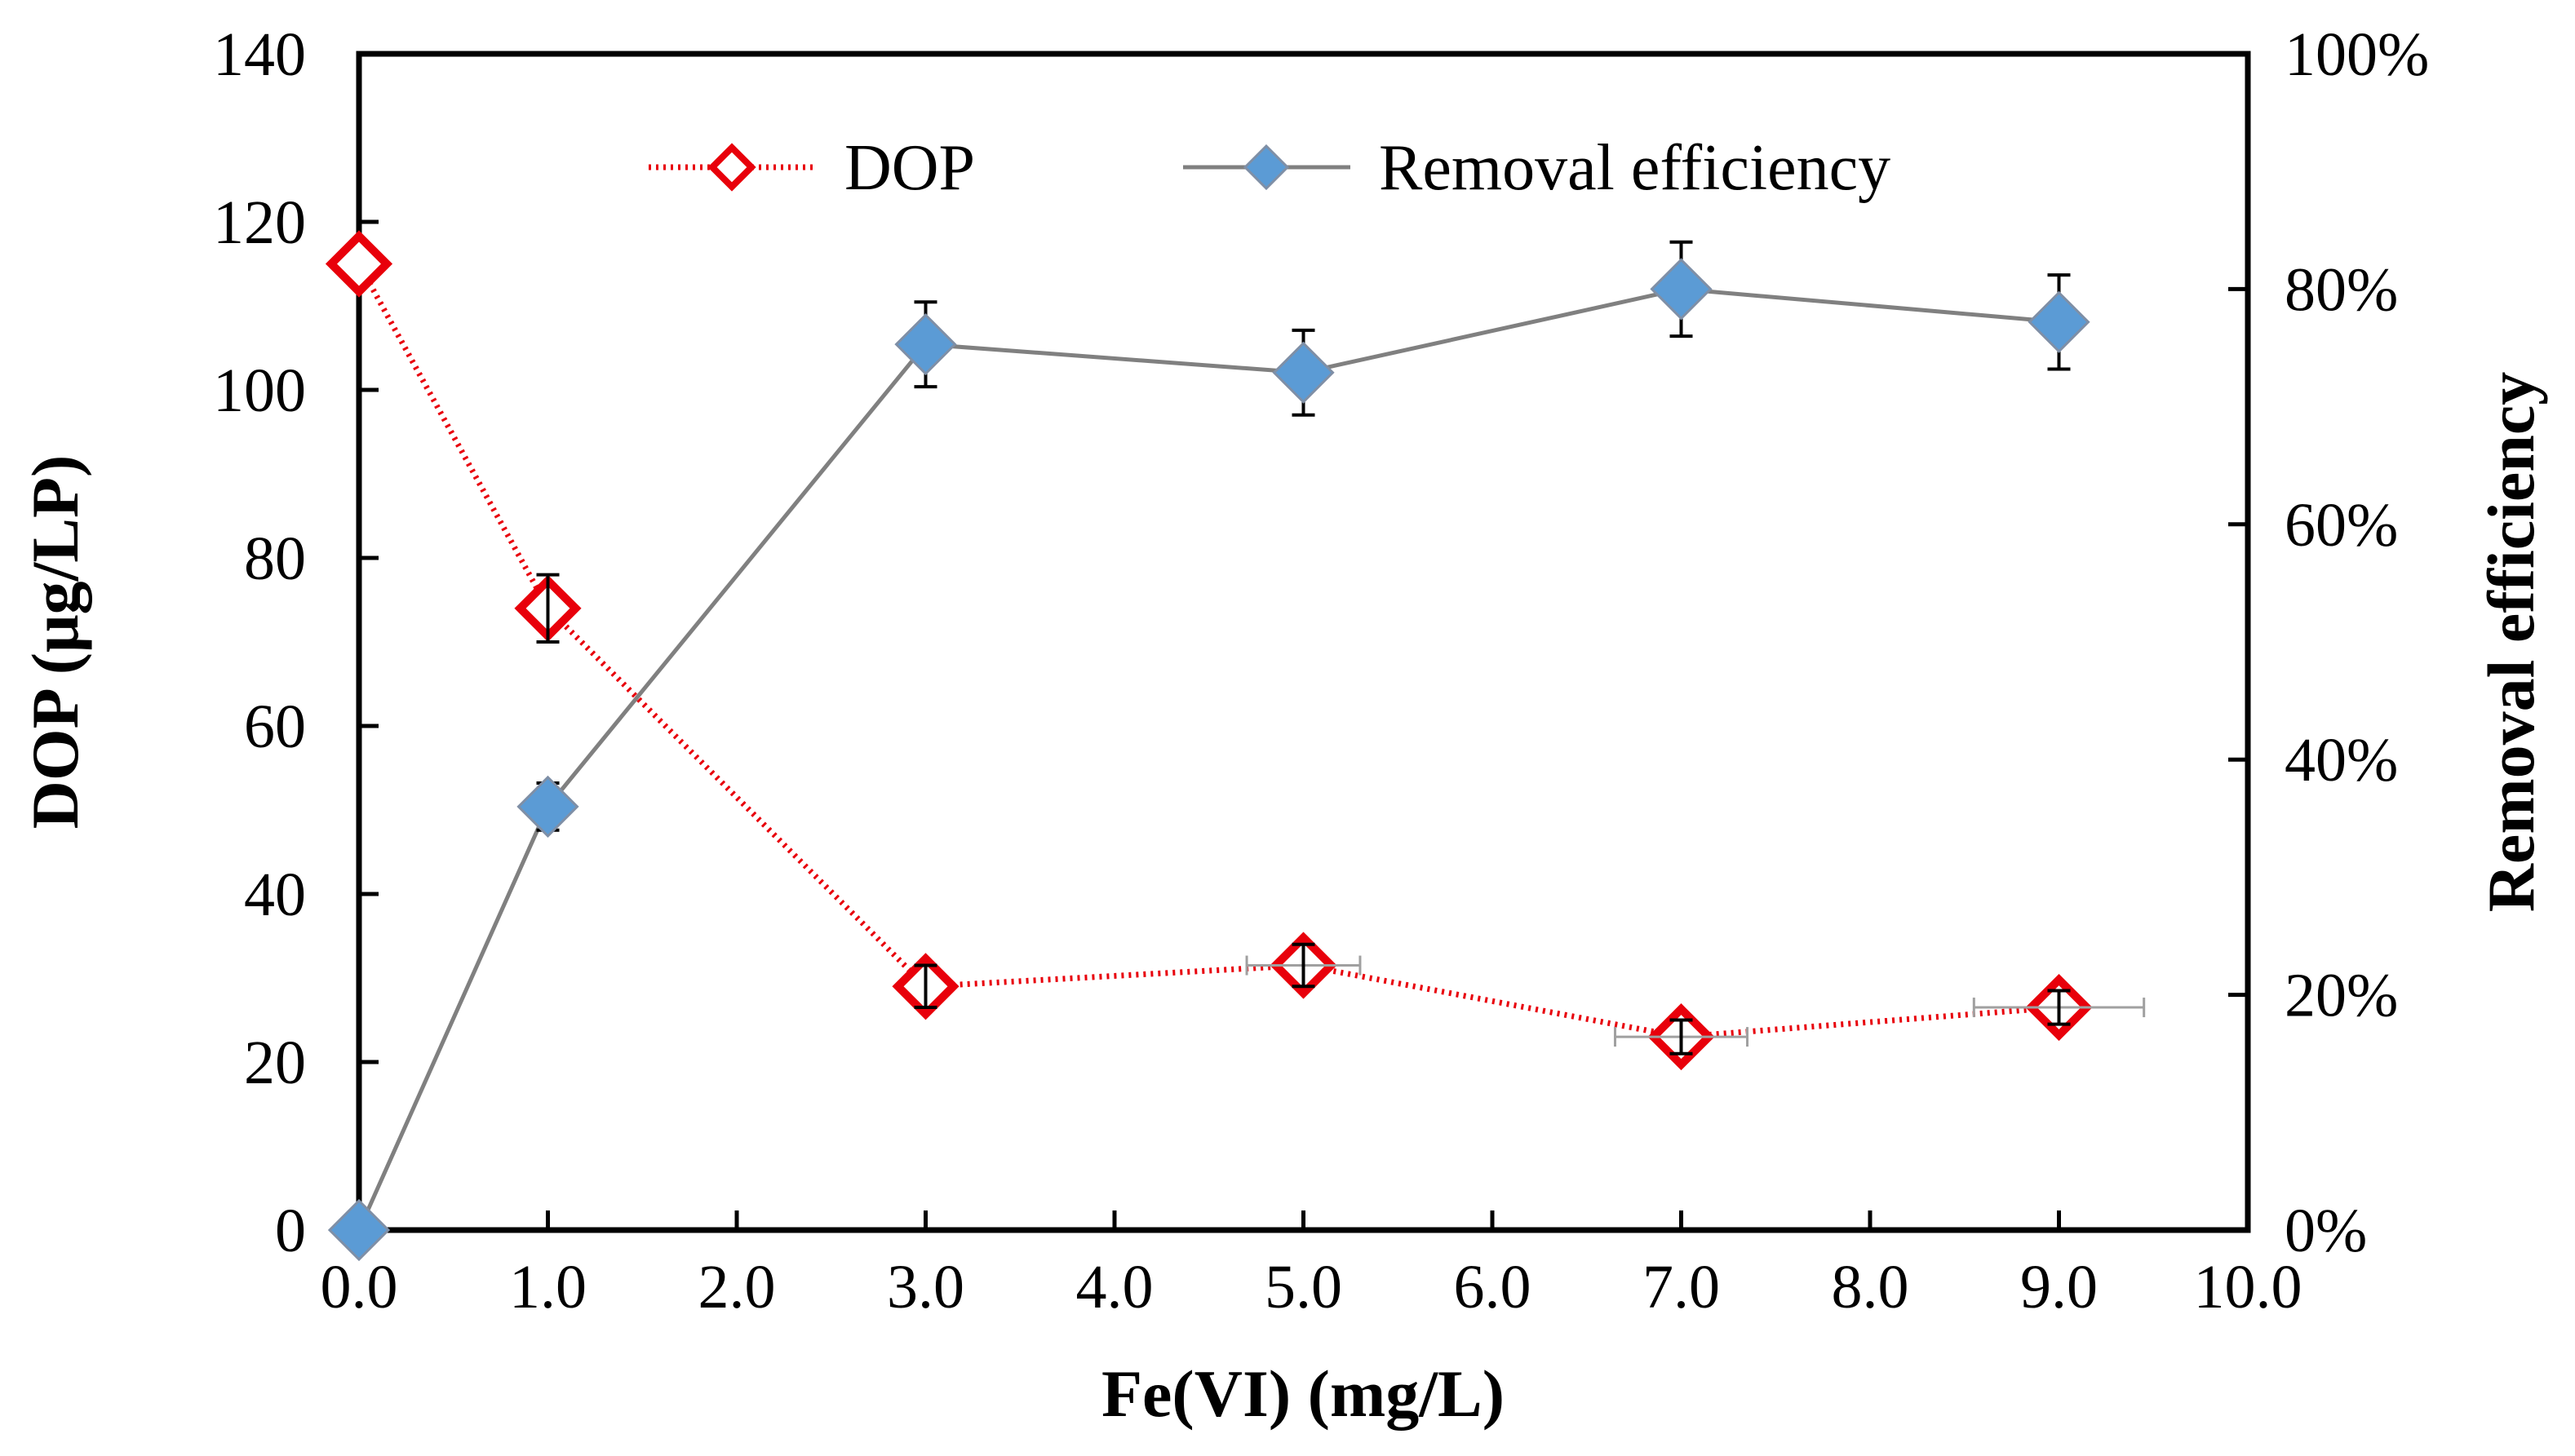 This screenshot has height=1456, width=2575. I want to click on legend-removal-efficiency-marker, so click(1266, 167).